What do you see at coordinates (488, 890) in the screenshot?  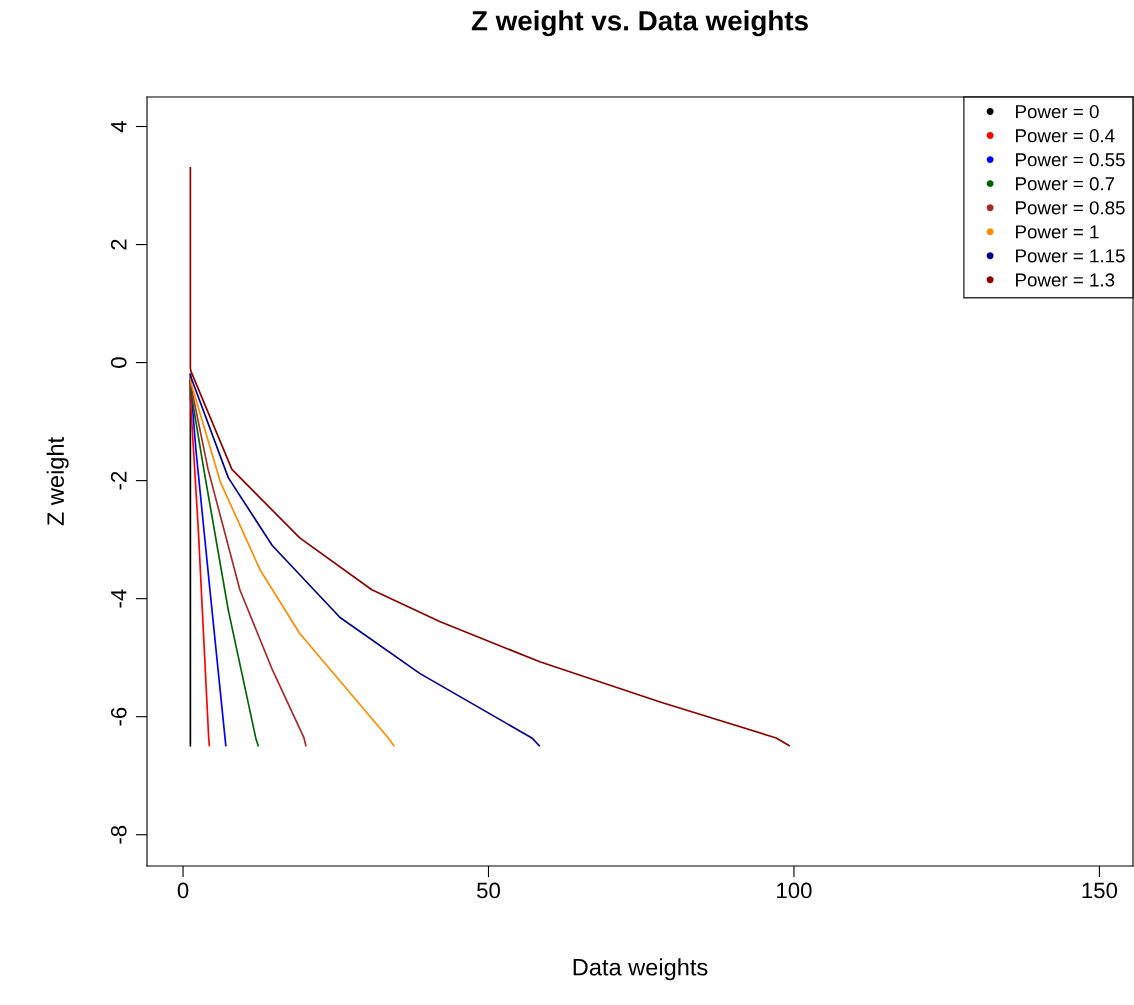 I see `x-tick-label: 50` at bounding box center [488, 890].